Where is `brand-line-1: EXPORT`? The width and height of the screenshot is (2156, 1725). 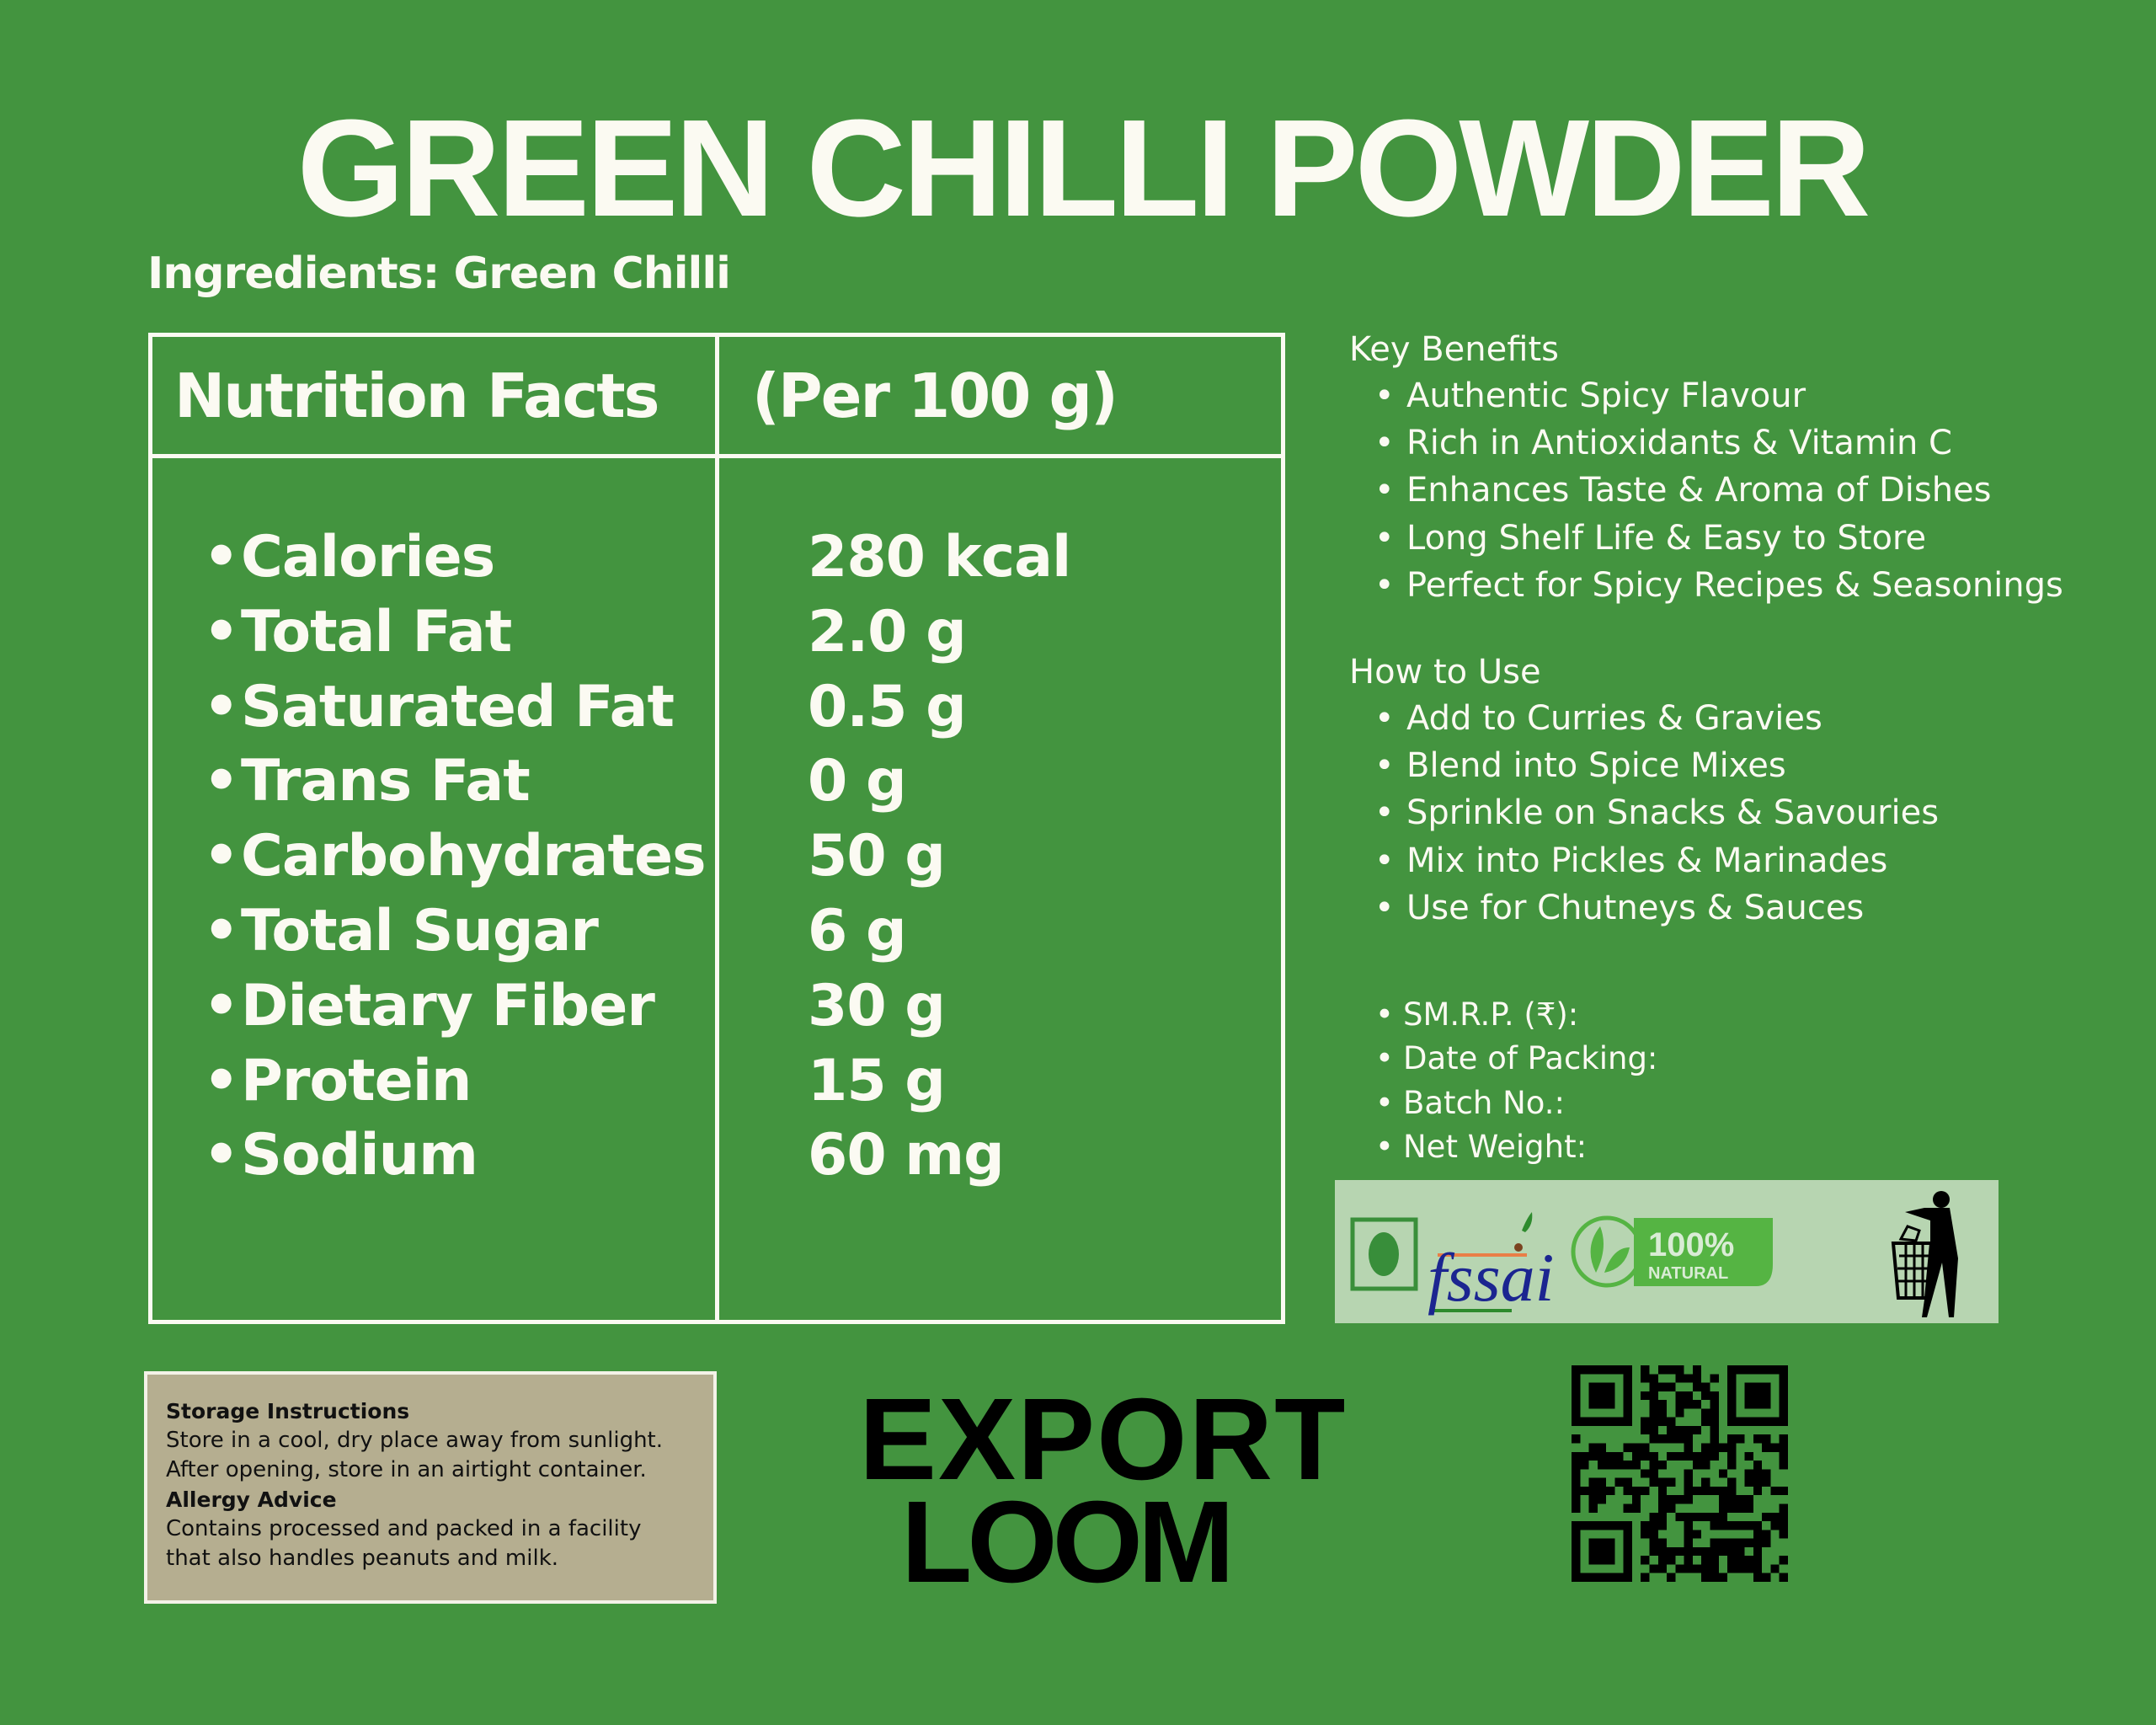
brand-line-1: EXPORT is located at coordinates (1103, 1439).